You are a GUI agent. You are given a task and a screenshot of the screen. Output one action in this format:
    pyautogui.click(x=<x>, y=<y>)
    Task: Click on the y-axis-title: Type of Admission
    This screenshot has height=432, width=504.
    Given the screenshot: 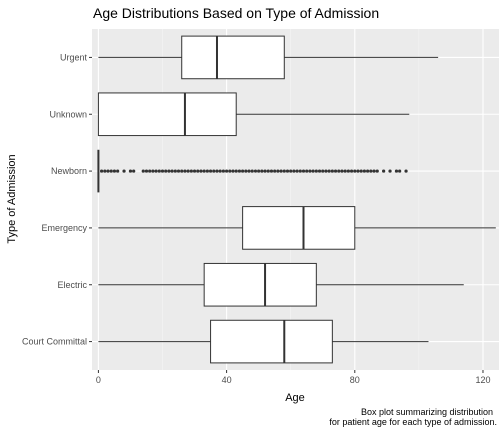 What is the action you would take?
    pyautogui.click(x=12, y=198)
    